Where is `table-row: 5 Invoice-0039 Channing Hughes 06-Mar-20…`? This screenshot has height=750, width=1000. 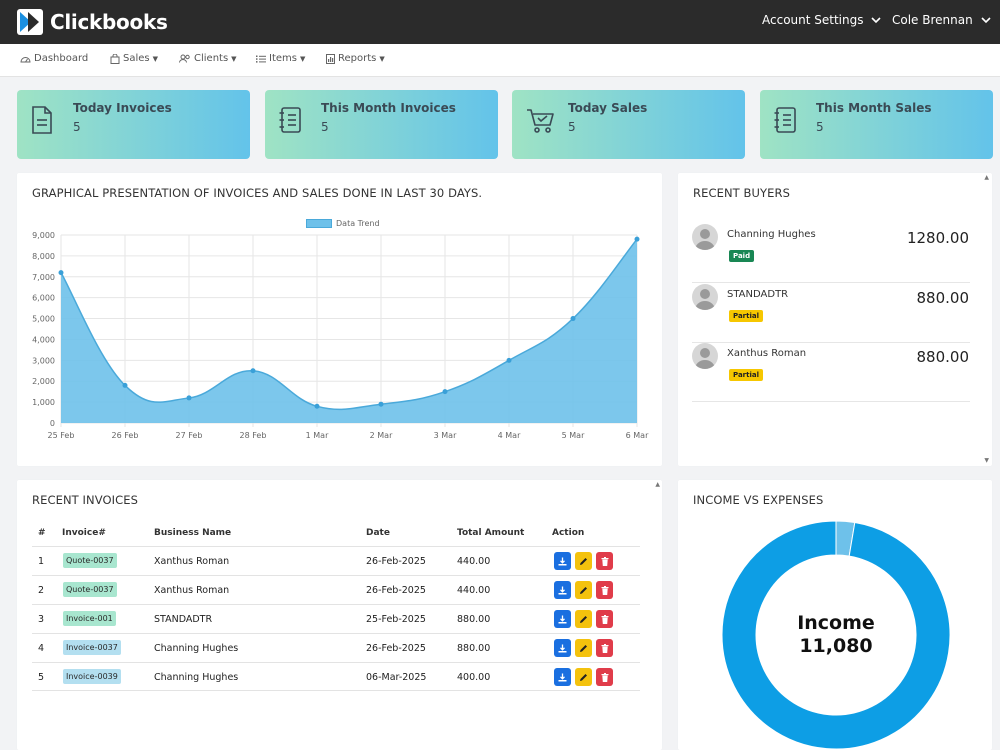
table-row: 5 Invoice-0039 Channing Hughes 06-Mar-20… is located at coordinates (336, 676).